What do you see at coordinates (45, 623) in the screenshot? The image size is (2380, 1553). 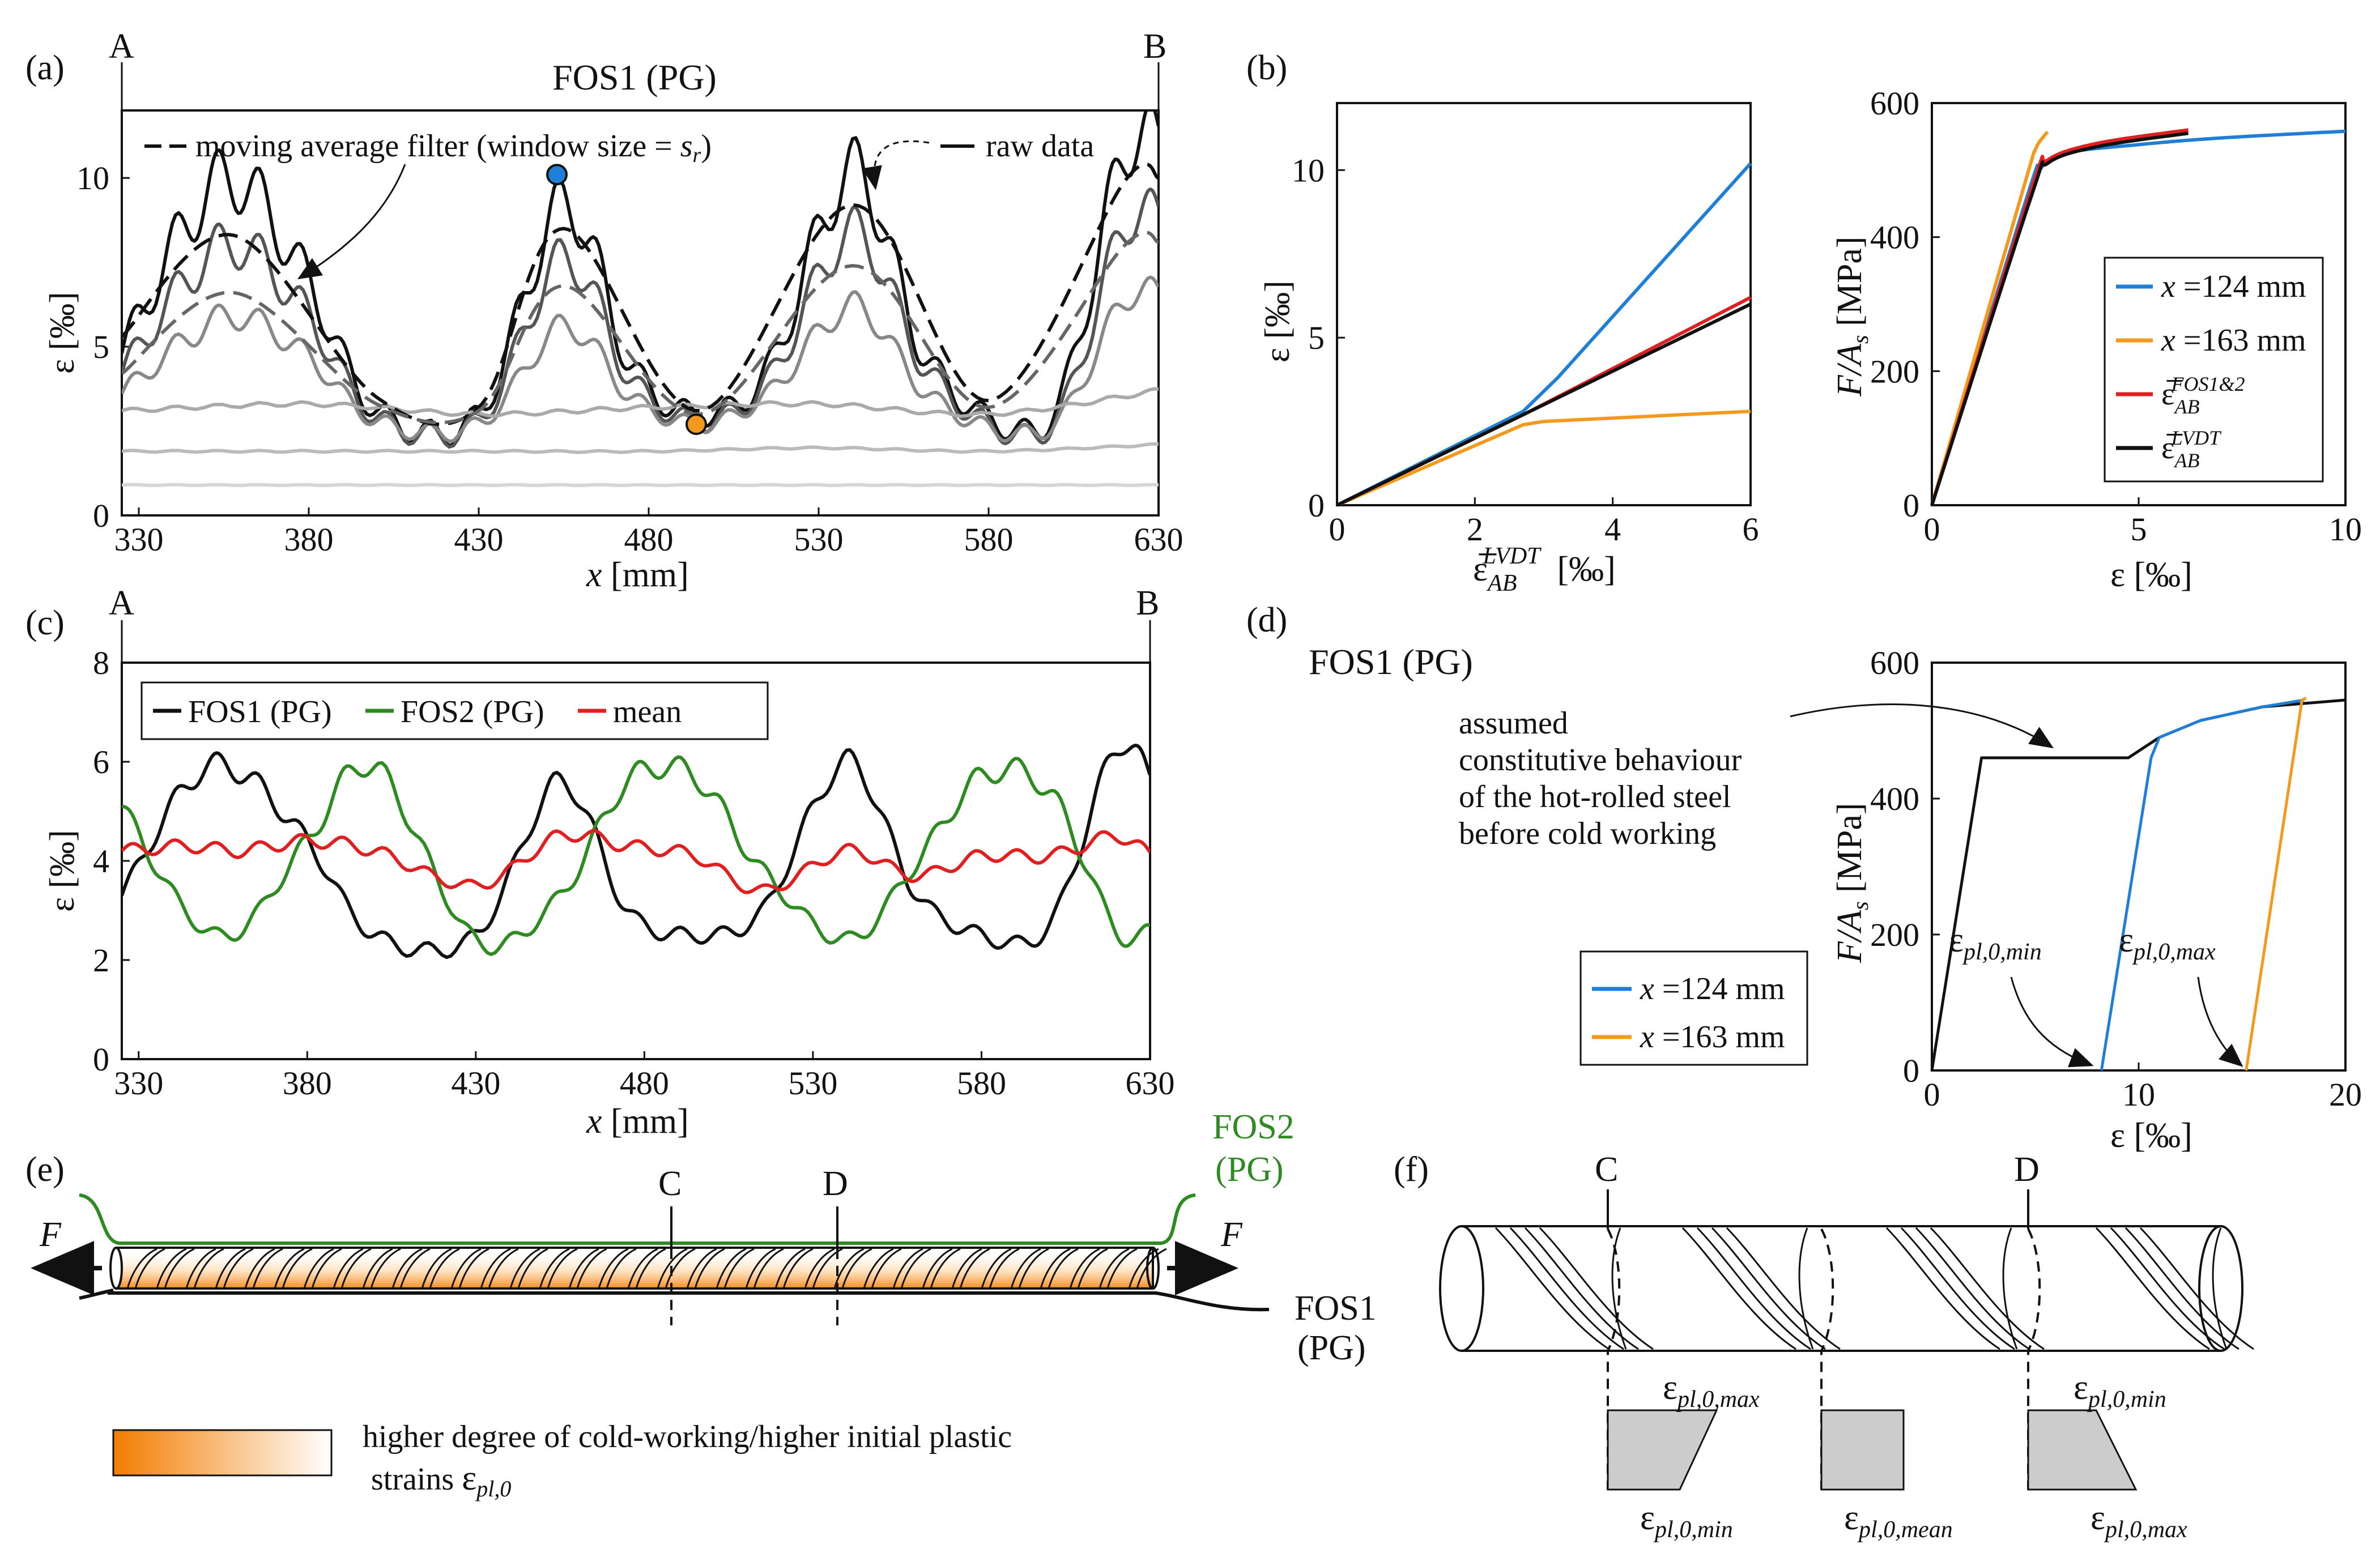 I see `panel-c-label: (c)` at bounding box center [45, 623].